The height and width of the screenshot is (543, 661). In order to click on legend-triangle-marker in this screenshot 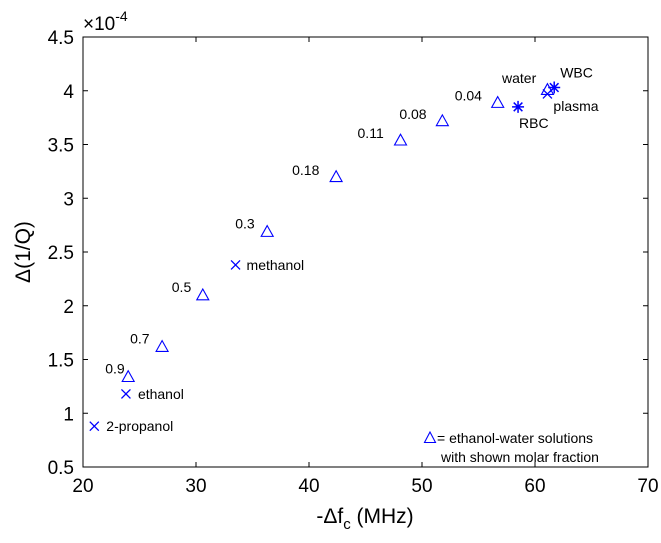, I will do `click(430, 437)`.